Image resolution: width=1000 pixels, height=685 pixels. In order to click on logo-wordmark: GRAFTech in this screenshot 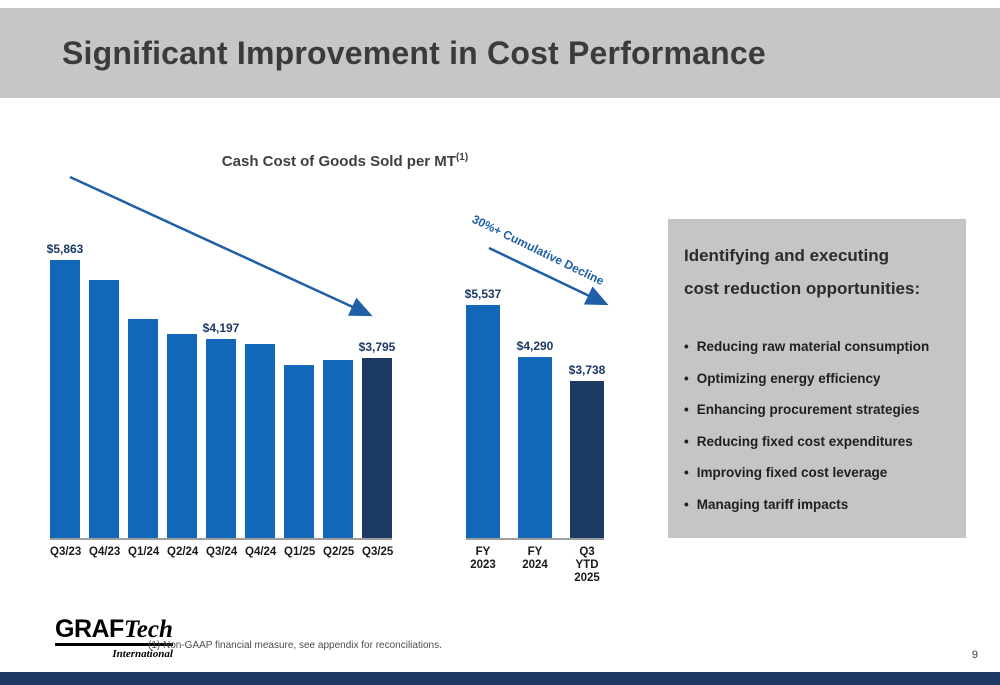, I will do `click(114, 631)`.